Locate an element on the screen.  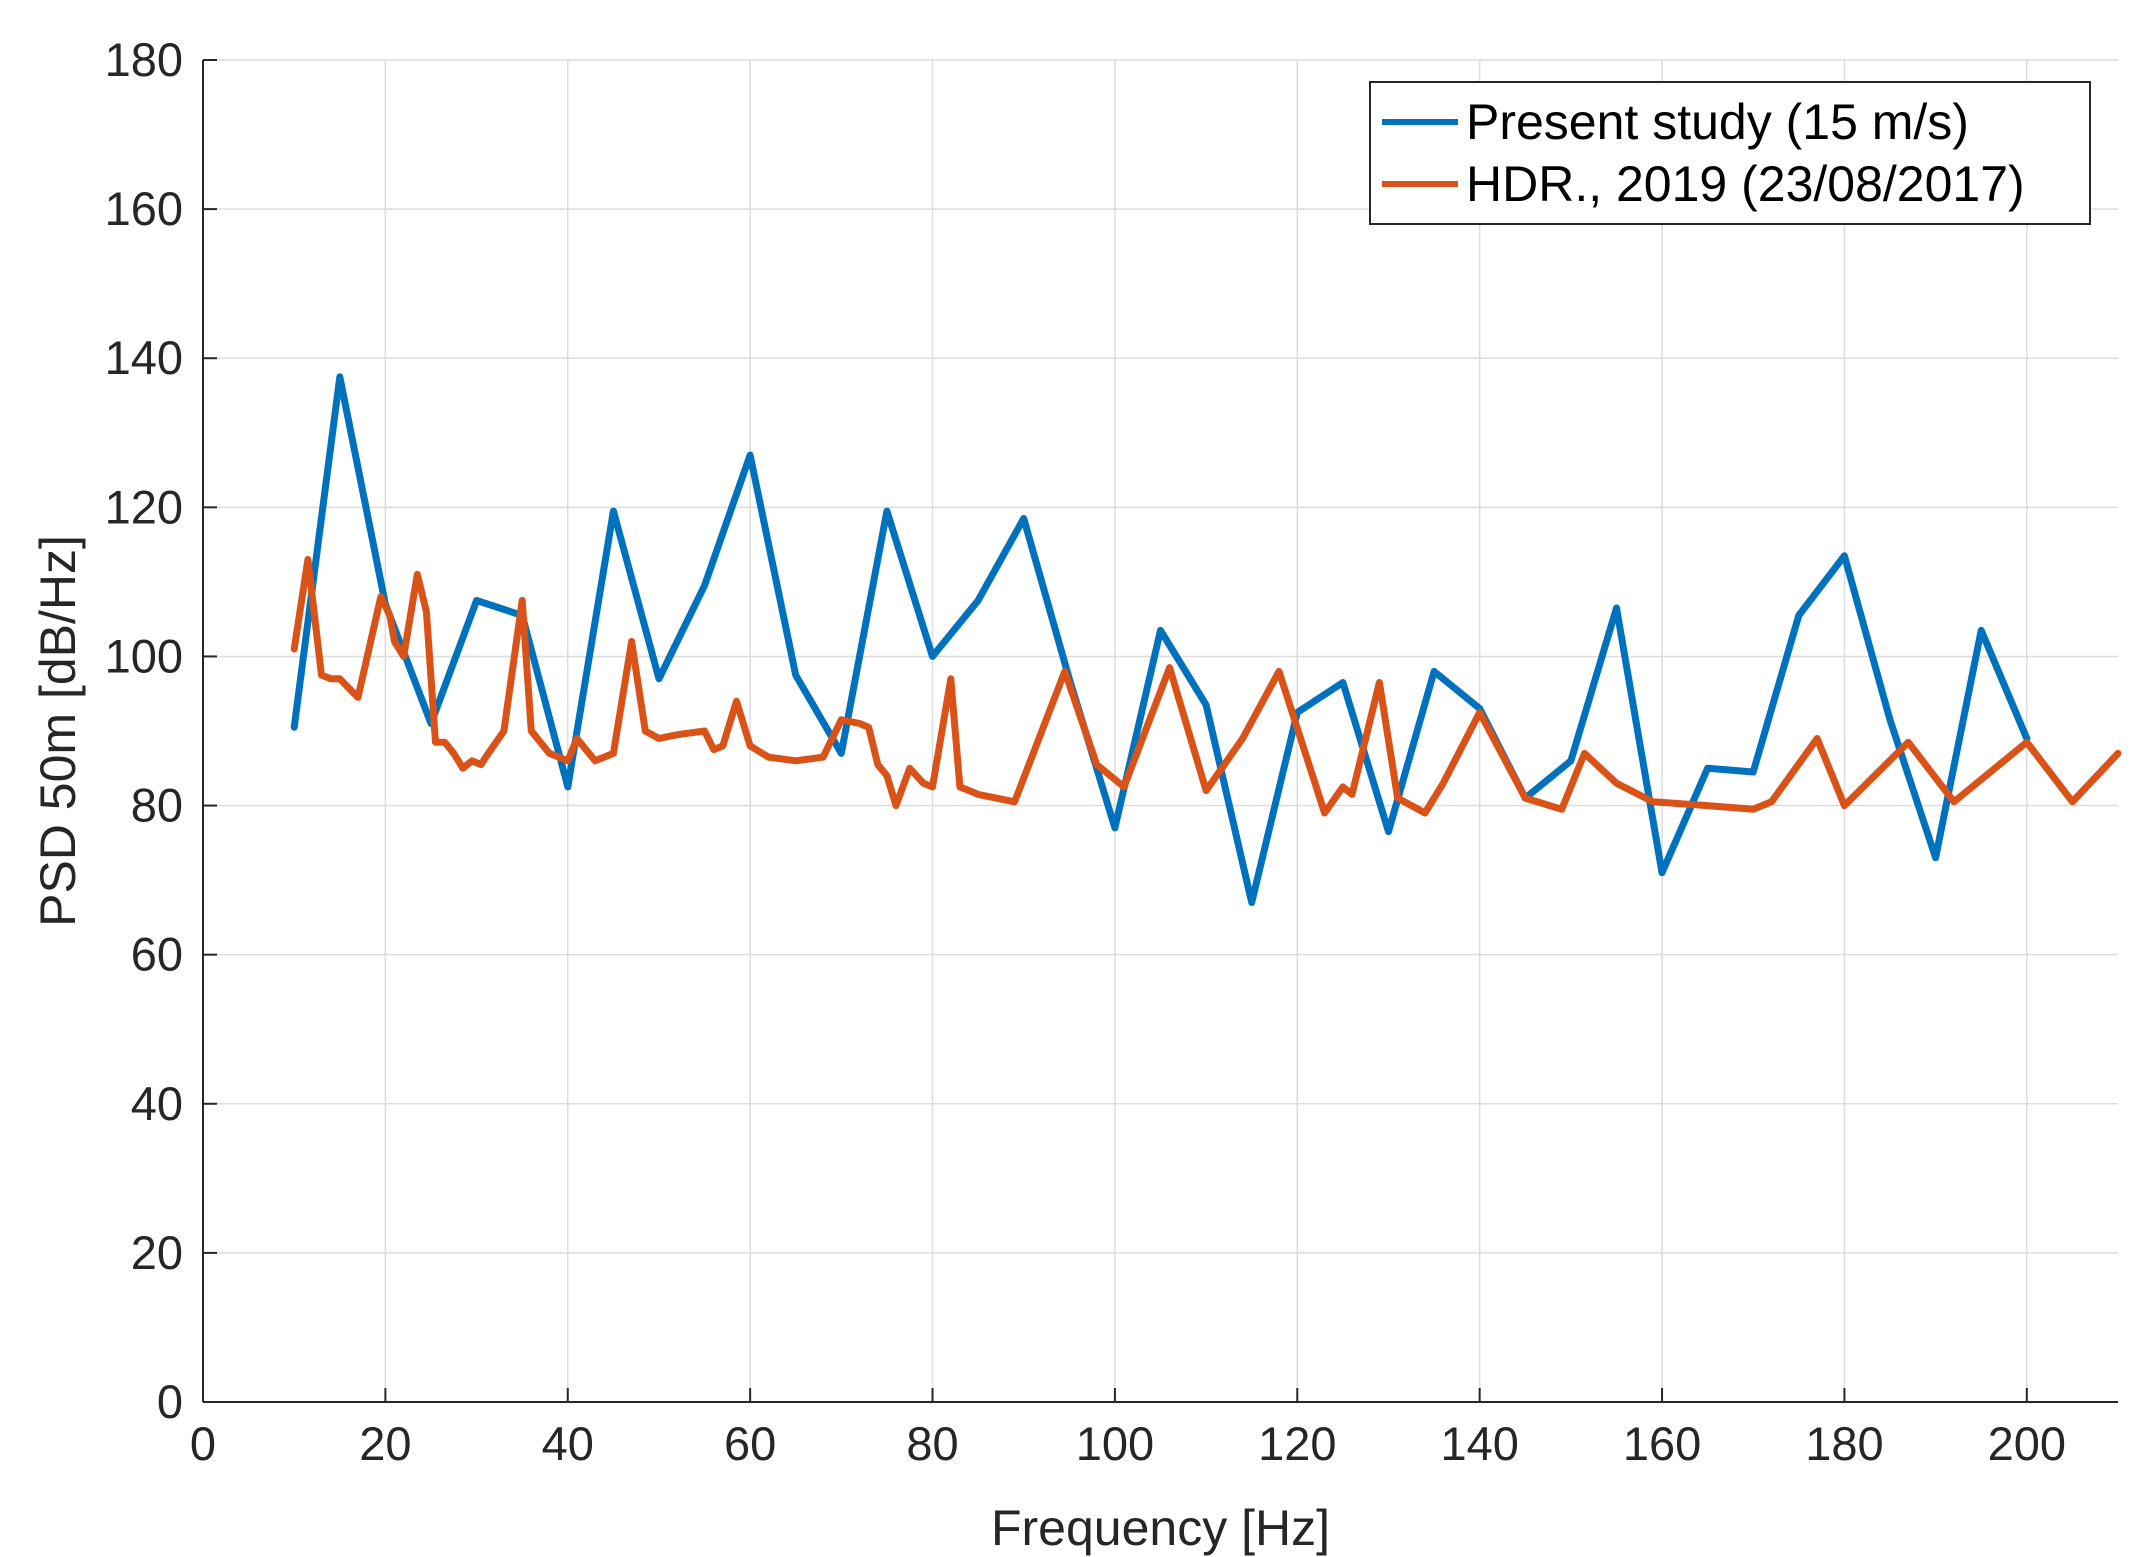
legend-label-present-study: Present study (15 m/s) is located at coordinates (1717, 122).